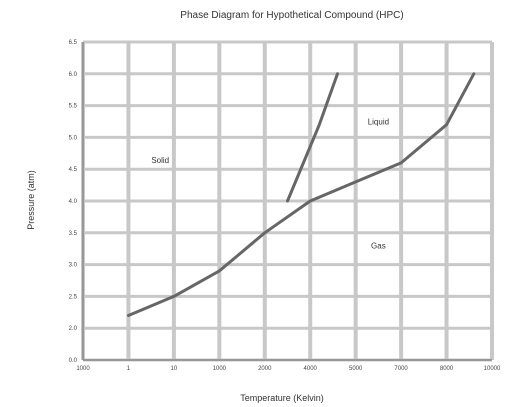 Image resolution: width=509 pixels, height=407 pixels. I want to click on y-tick-label: 0.0, so click(73, 361).